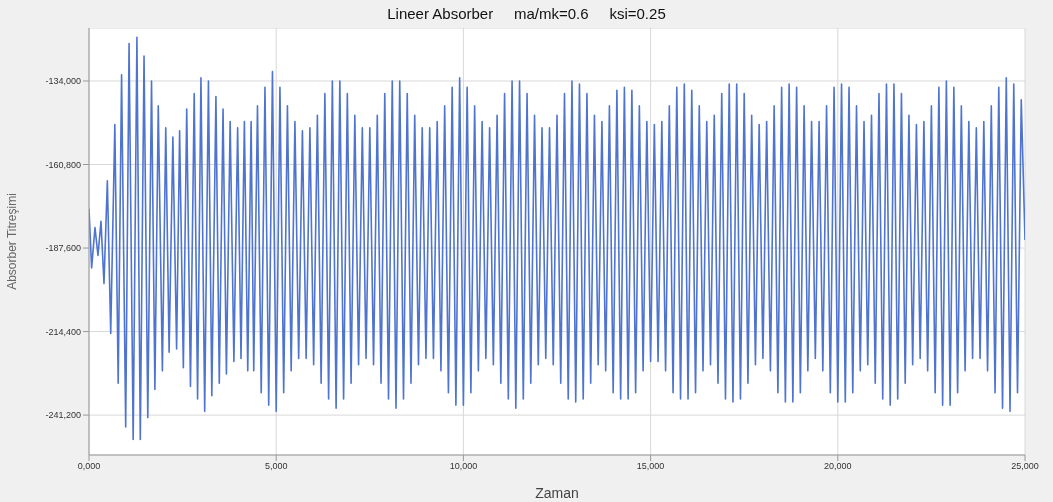 The height and width of the screenshot is (502, 1053). I want to click on y-tick-label: -241,200, so click(63, 415).